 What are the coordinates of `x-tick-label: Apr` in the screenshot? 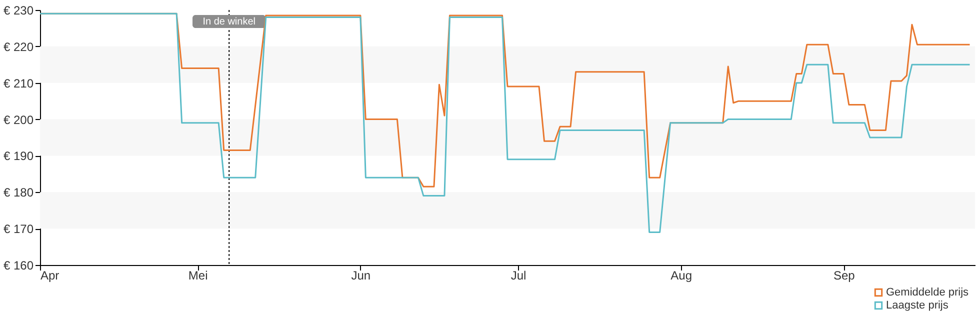 It's located at (50, 275).